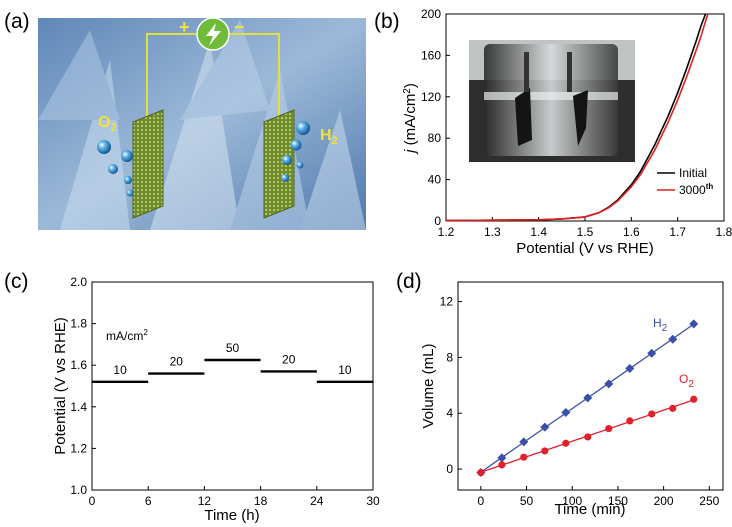 This screenshot has width=732, height=527. What do you see at coordinates (329, 137) in the screenshot?
I see `h2-label: H2` at bounding box center [329, 137].